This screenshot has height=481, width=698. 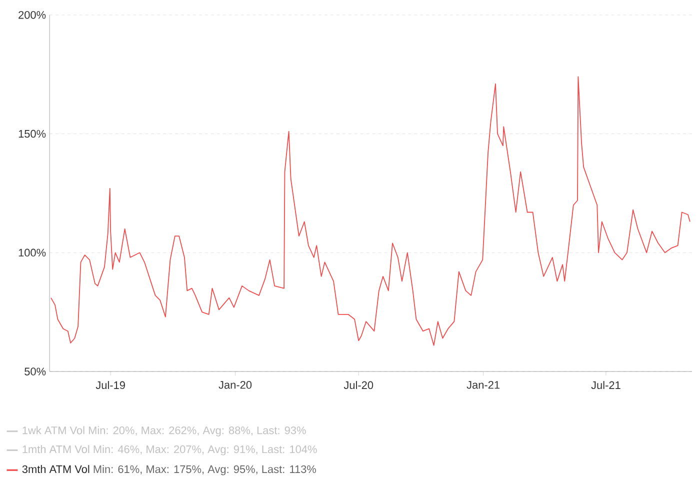 I want to click on y-tick-label: 150%, so click(x=32, y=134).